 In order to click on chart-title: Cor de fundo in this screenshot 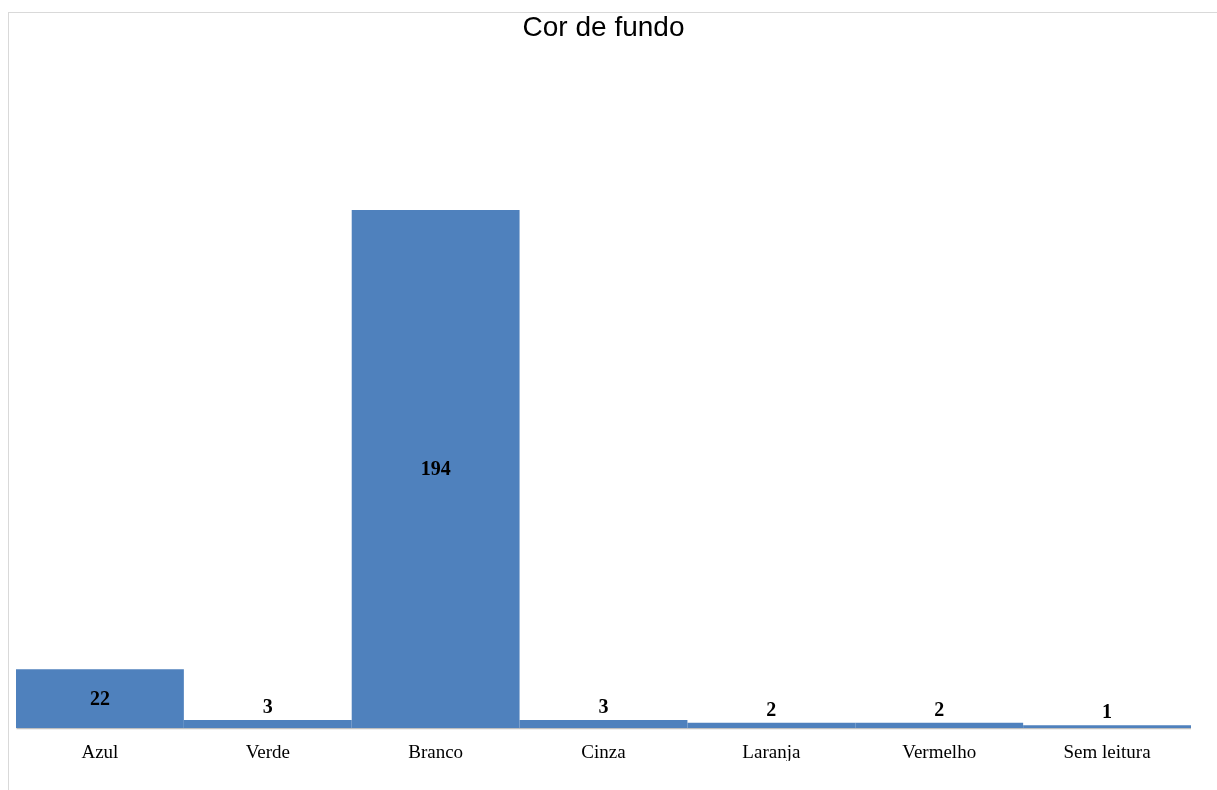, I will do `click(603, 26)`.